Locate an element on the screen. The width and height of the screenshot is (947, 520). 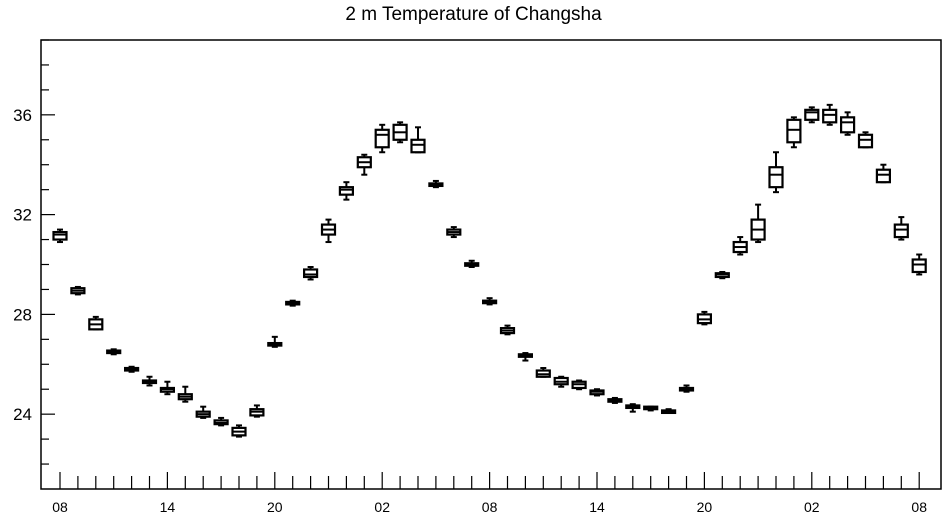
y-tick-label: 24 is located at coordinates (22, 414).